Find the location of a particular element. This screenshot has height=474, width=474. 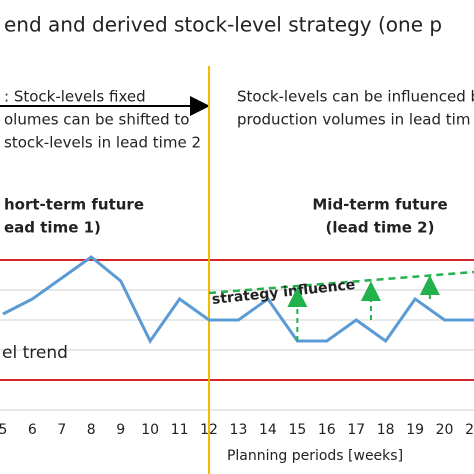

annotation: olumes can be shifted to is located at coordinates (96, 120).